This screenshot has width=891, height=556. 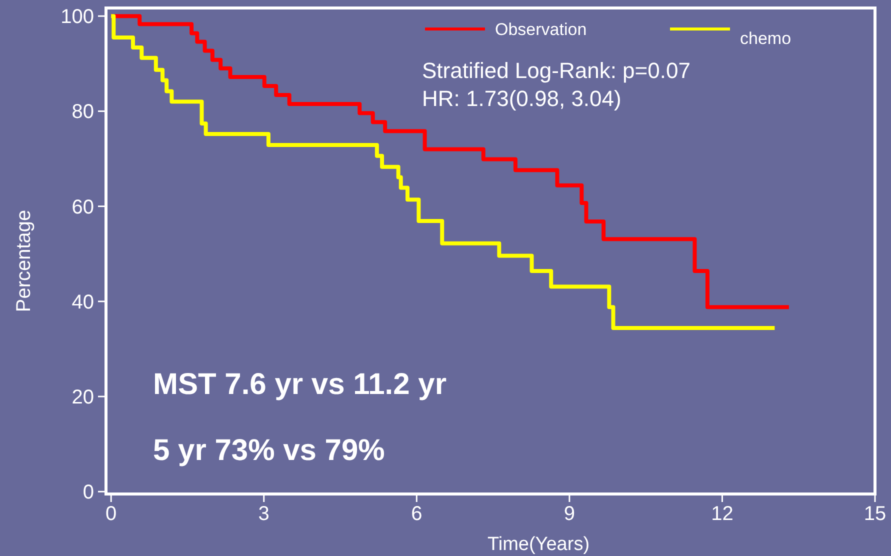 I want to click on y-axis-title: Percentage, so click(x=24, y=261).